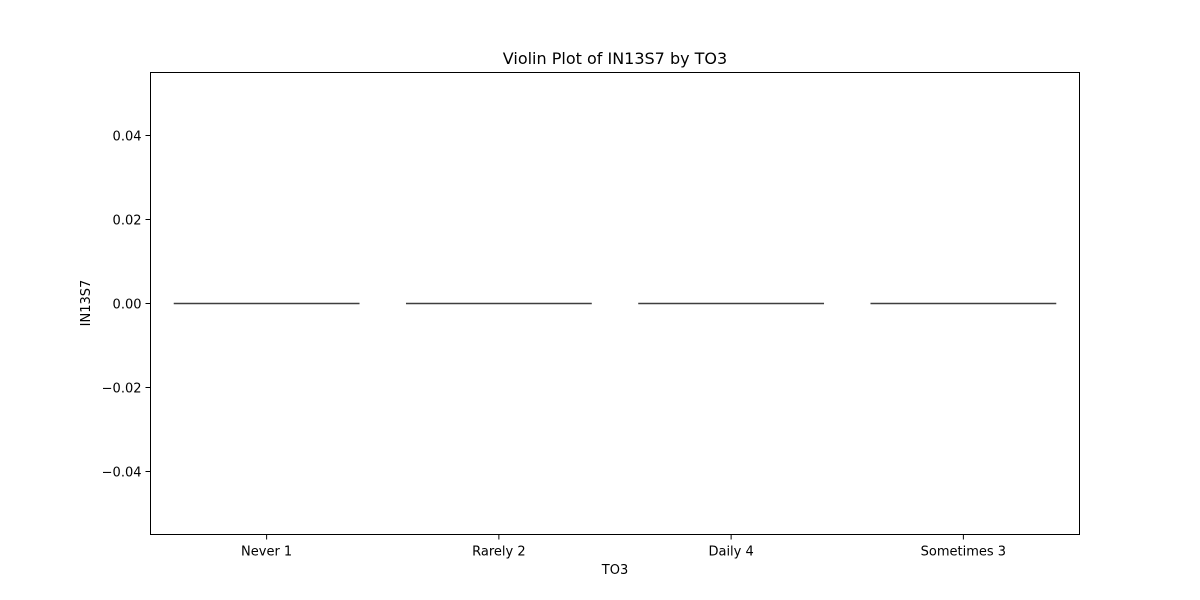 The height and width of the screenshot is (600, 1200). Describe the element at coordinates (266, 552) in the screenshot. I see `x-tick-label: Never 1` at that location.